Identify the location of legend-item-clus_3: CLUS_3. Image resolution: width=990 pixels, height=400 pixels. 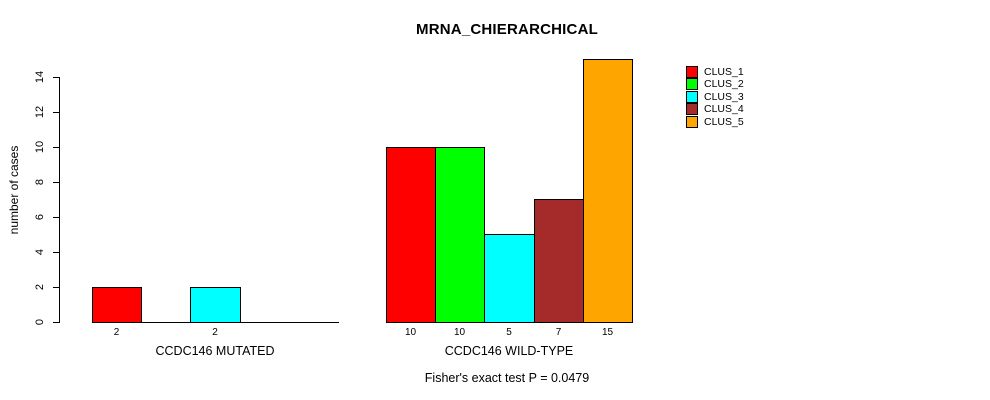
(715, 97).